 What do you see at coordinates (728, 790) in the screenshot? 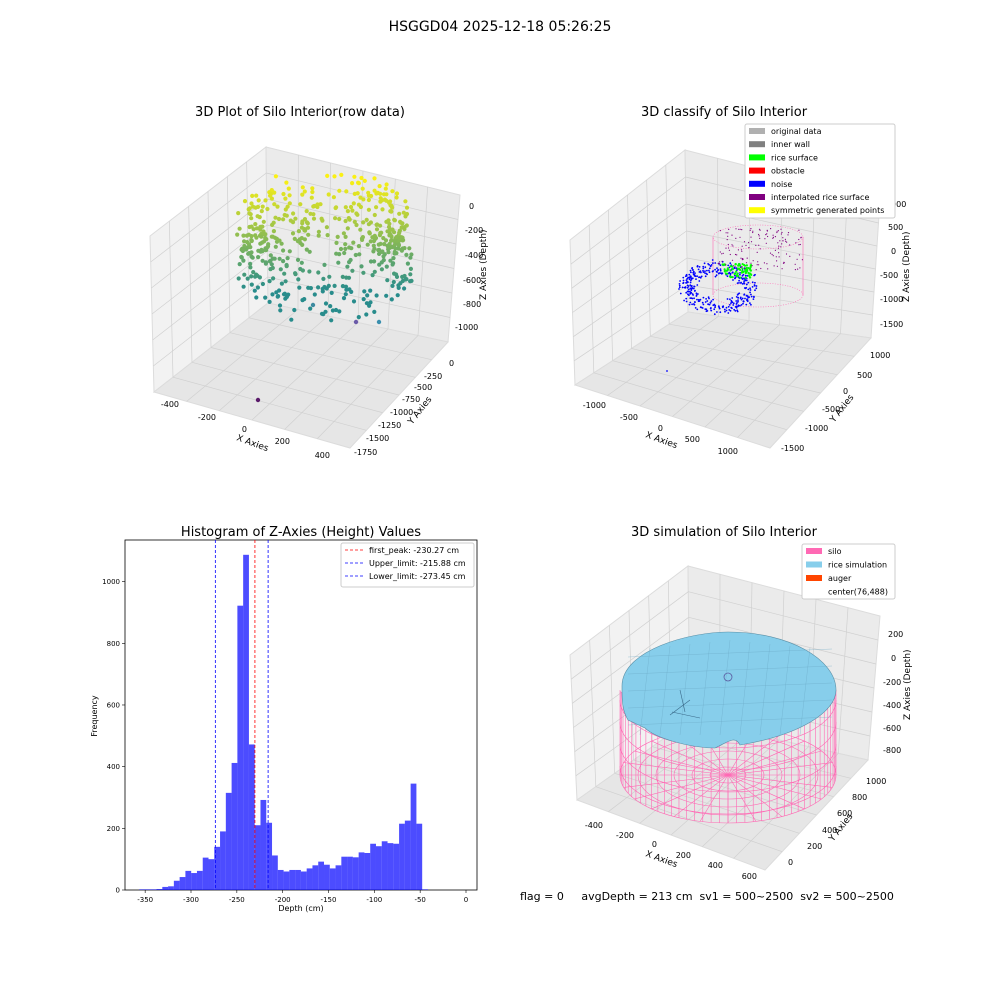
I see `silo-wall-ring` at bounding box center [728, 790].